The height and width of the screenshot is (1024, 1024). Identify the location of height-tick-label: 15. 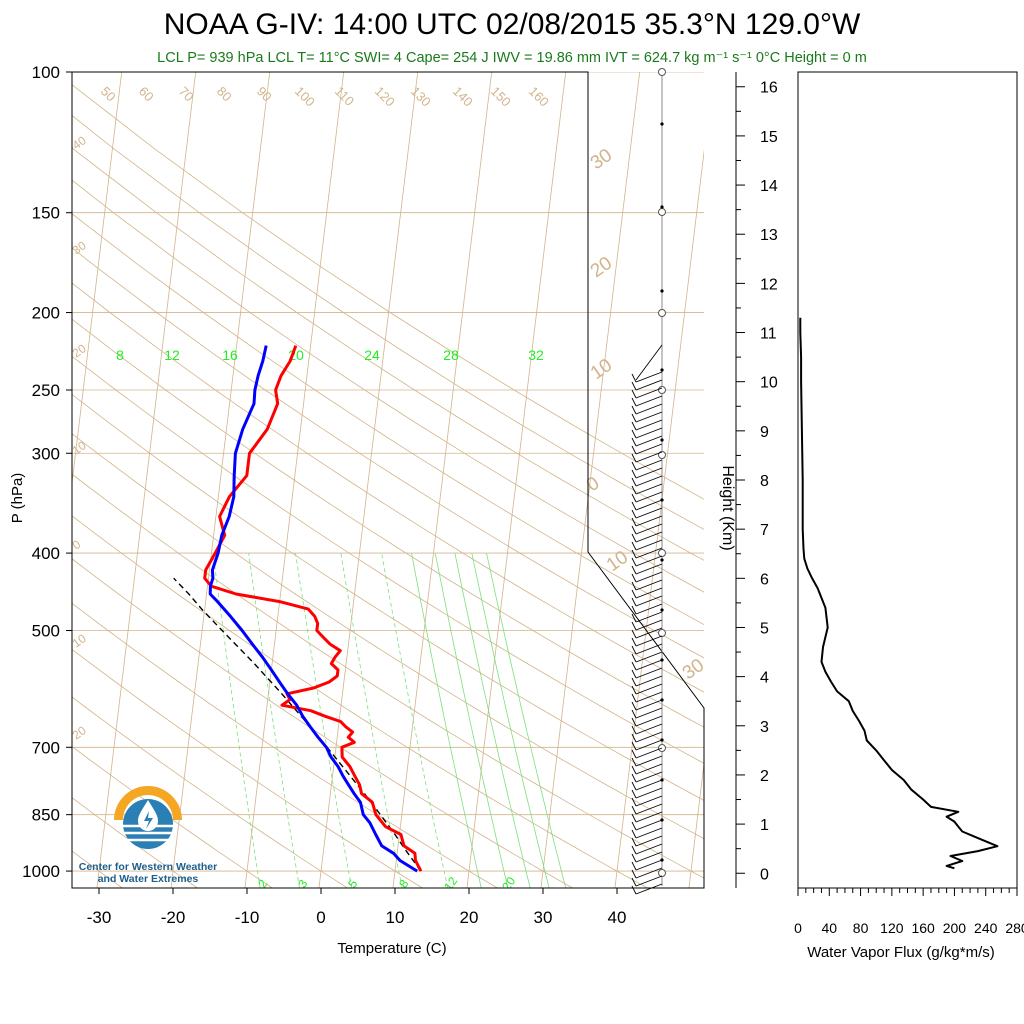
(769, 137).